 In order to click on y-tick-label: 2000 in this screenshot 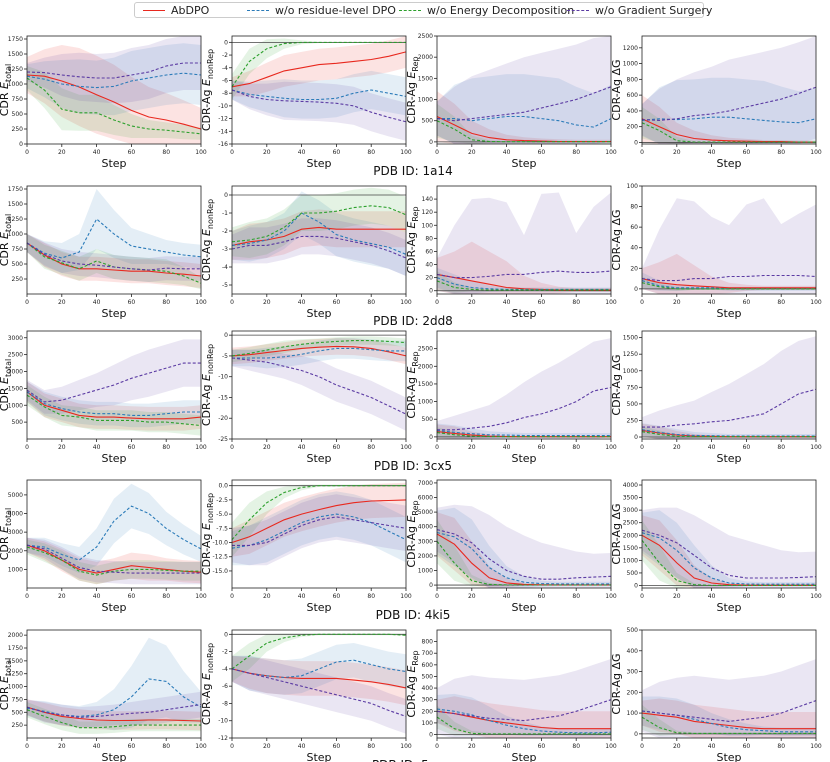, I will do `click(425, 57)`.